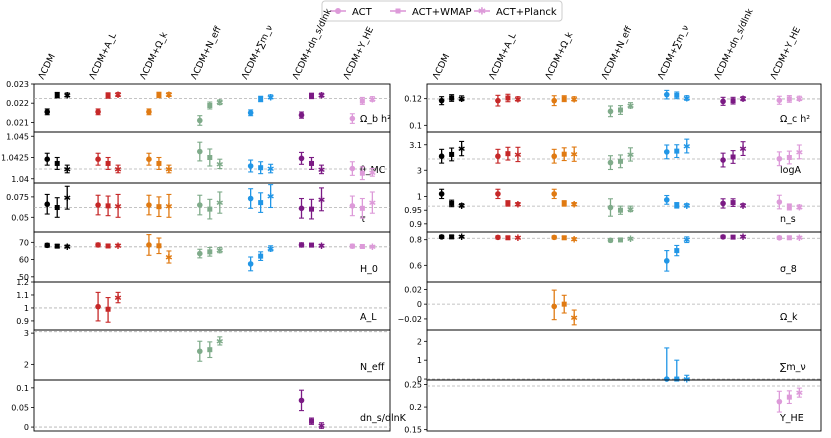 The image size is (831, 438). I want to click on legend-planck-marker: ✱, so click(482, 12).